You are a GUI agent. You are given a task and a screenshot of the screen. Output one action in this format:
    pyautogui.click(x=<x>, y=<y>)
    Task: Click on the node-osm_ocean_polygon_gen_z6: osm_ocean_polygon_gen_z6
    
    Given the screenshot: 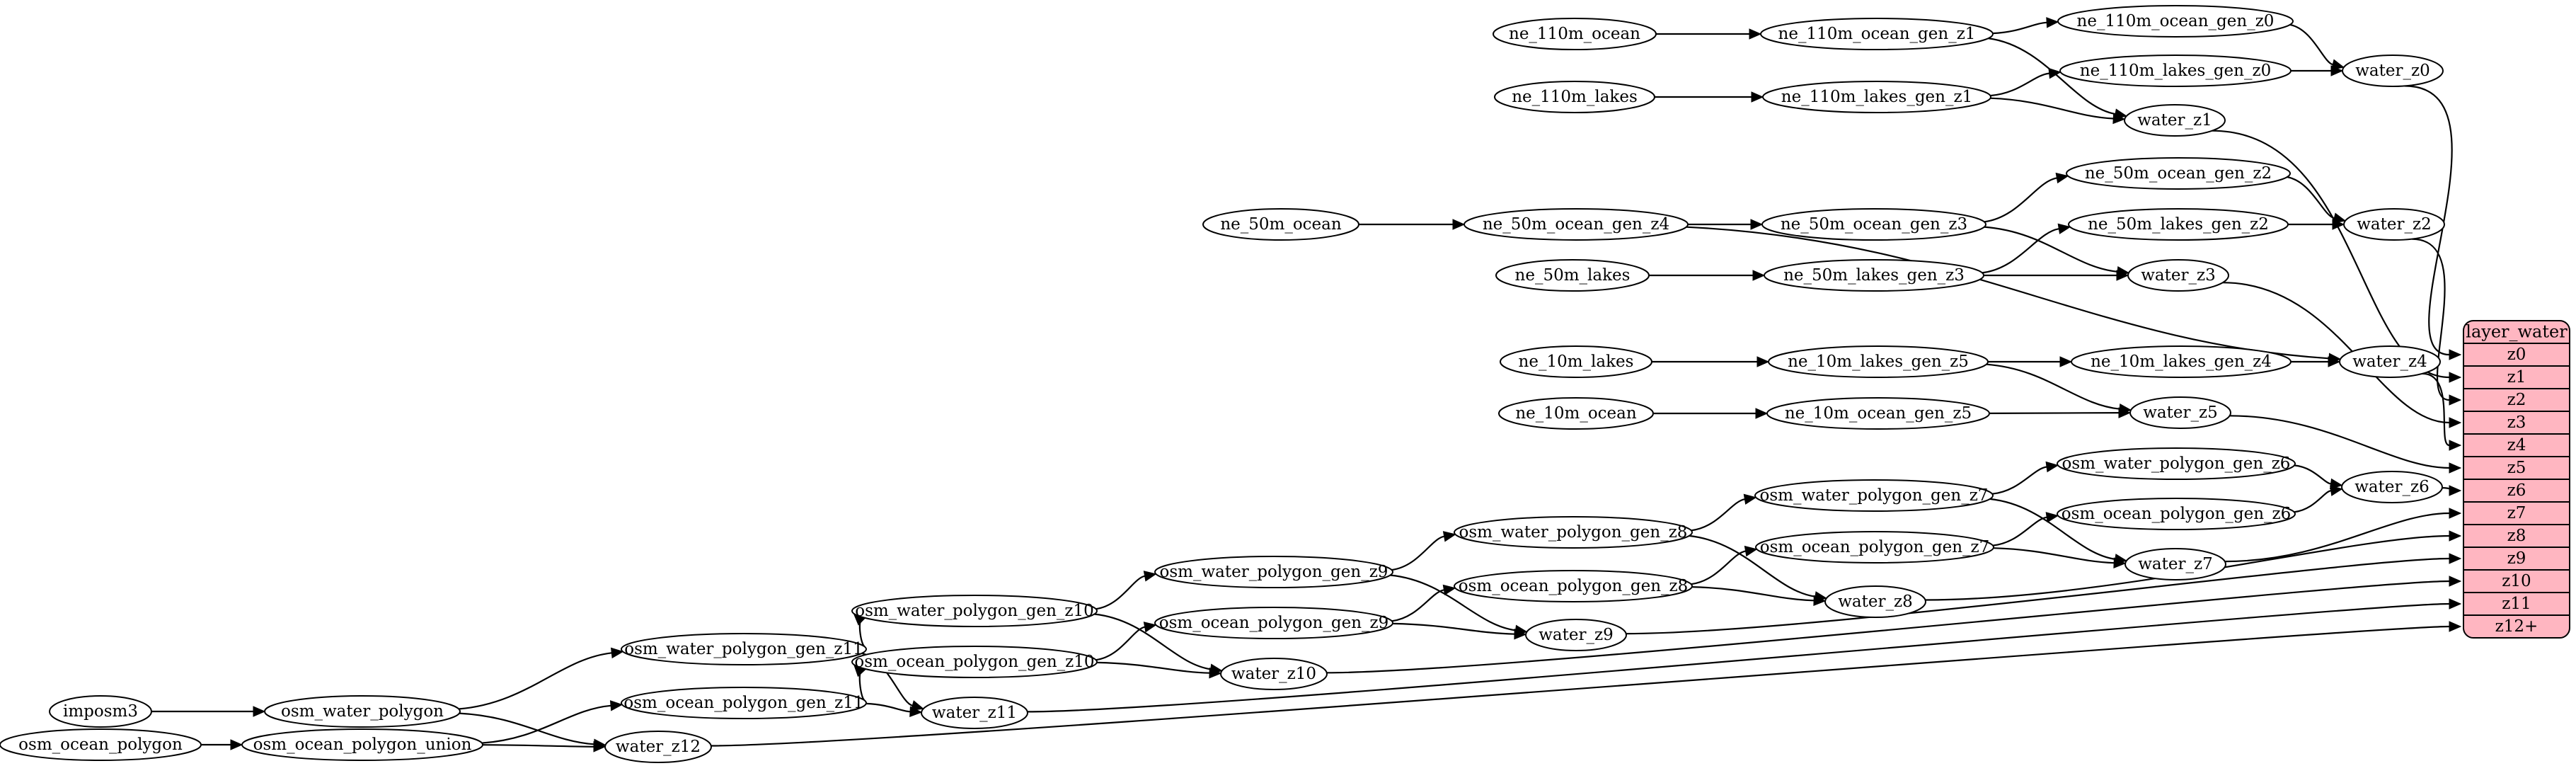 What is the action you would take?
    pyautogui.click(x=2176, y=514)
    